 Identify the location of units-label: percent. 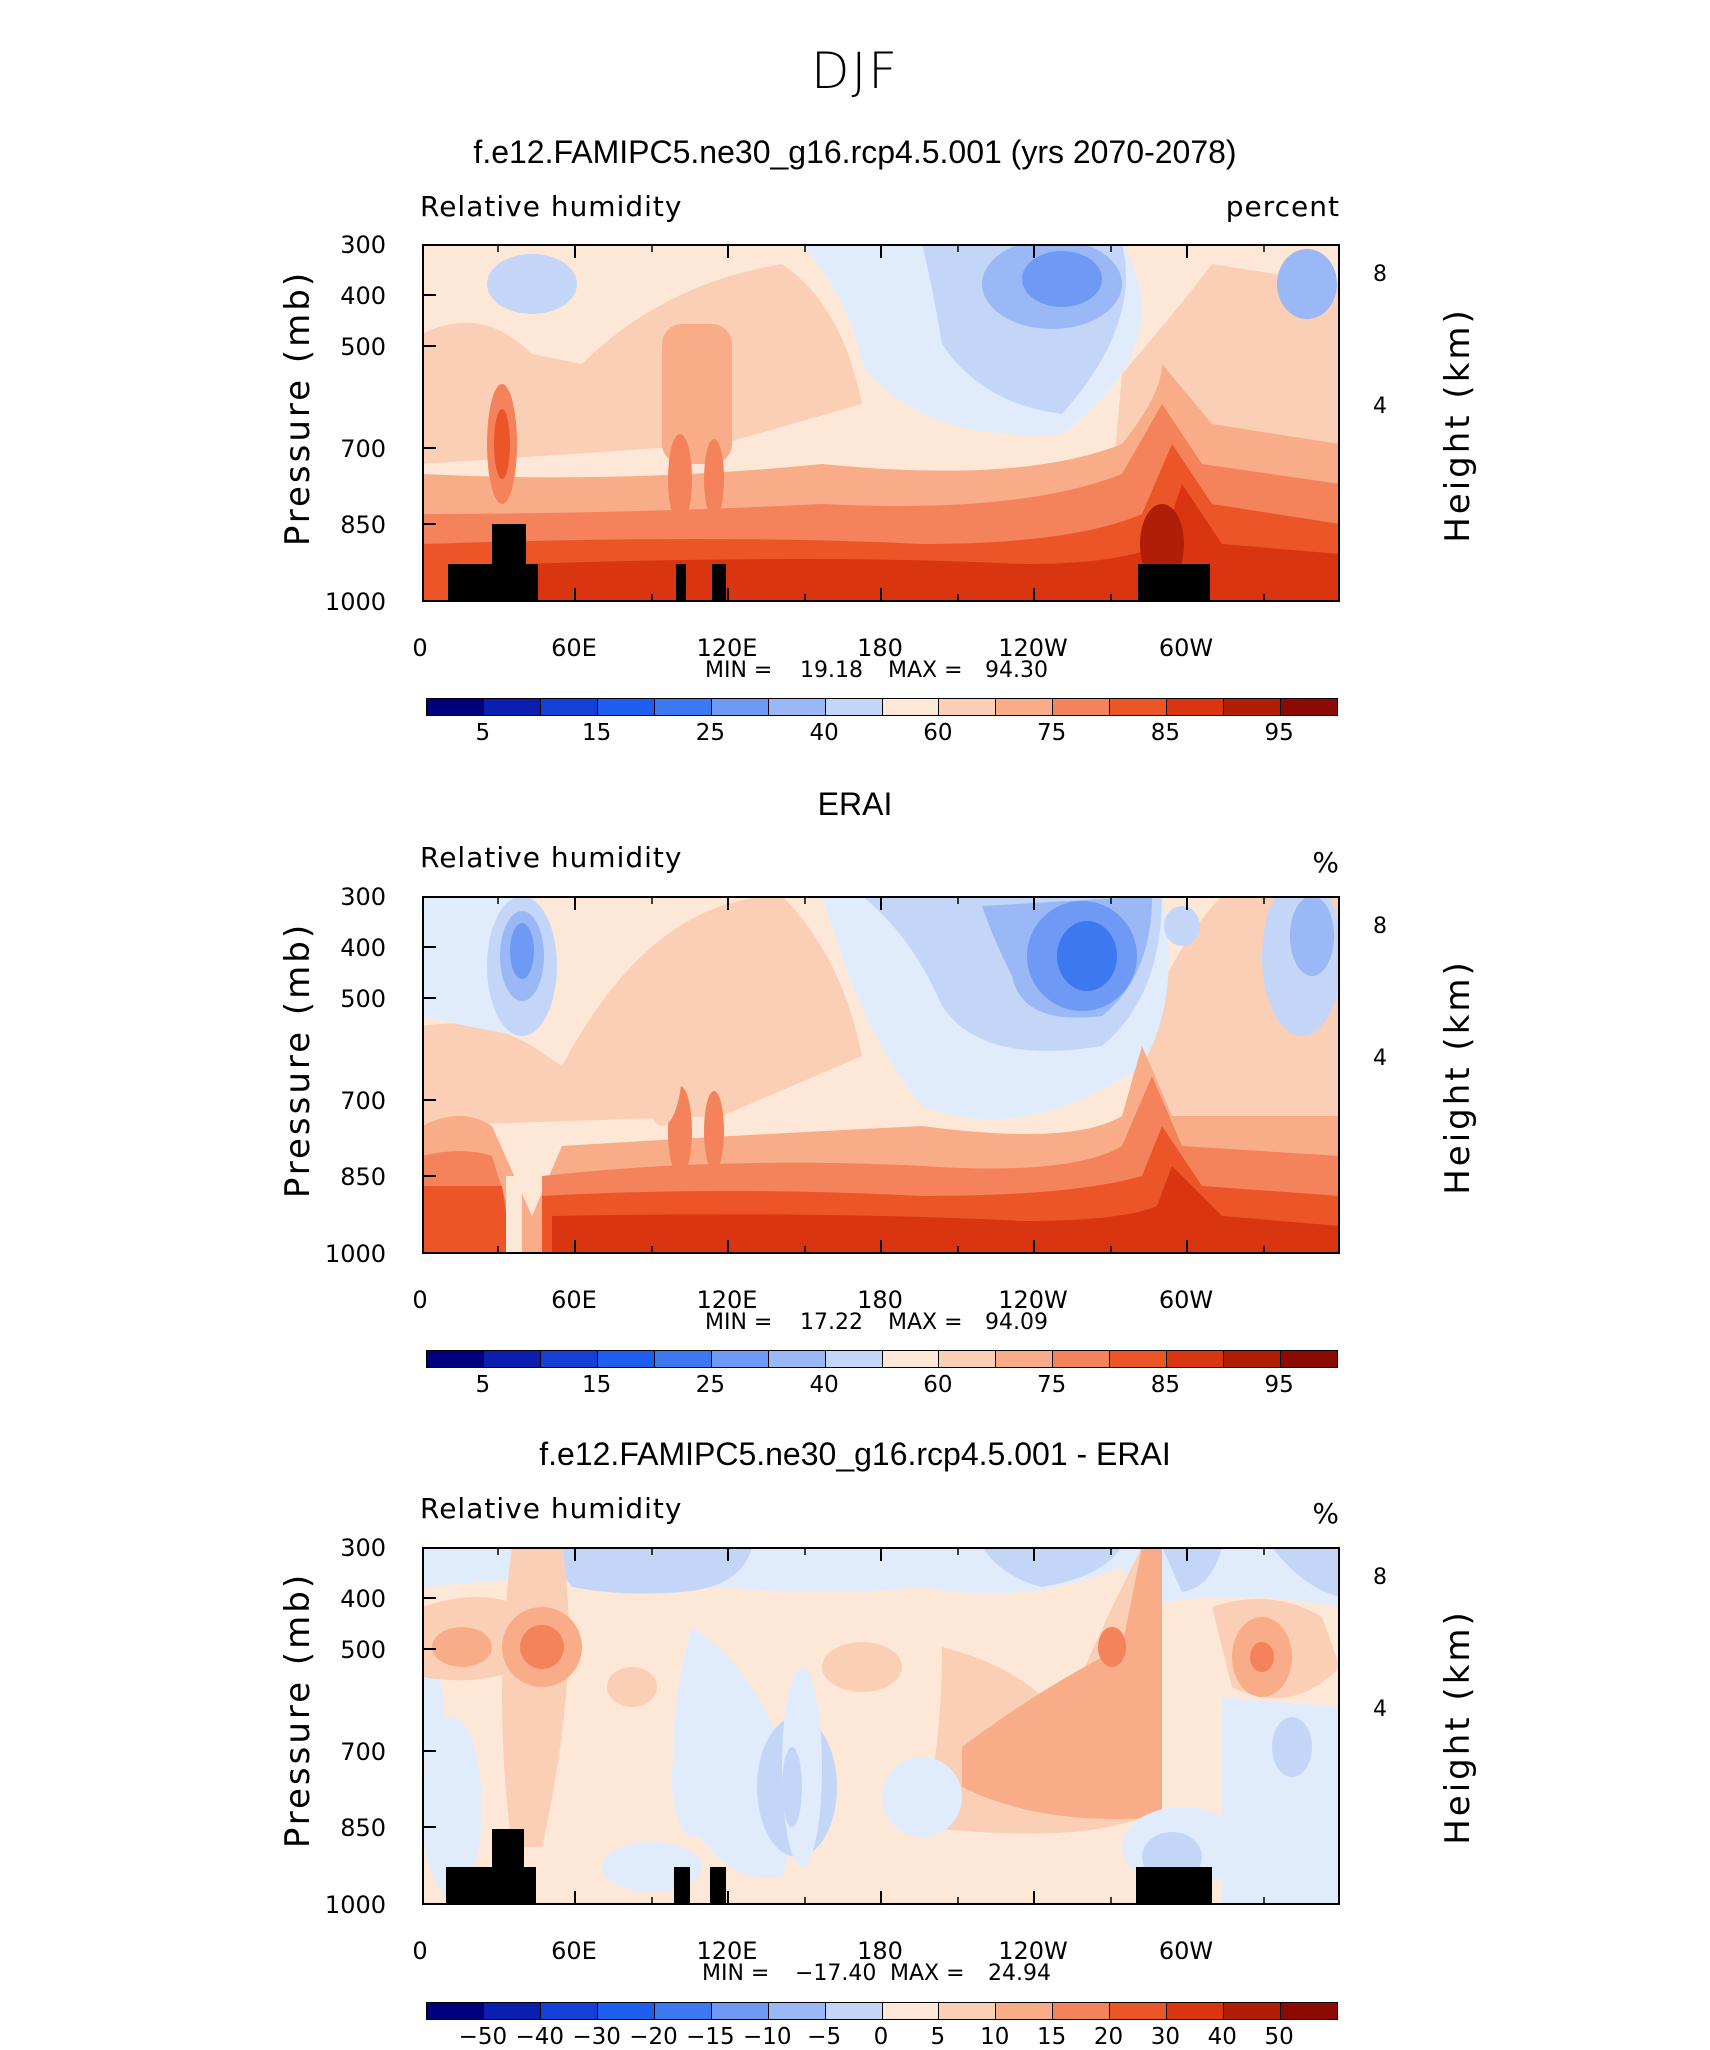
(1282, 206).